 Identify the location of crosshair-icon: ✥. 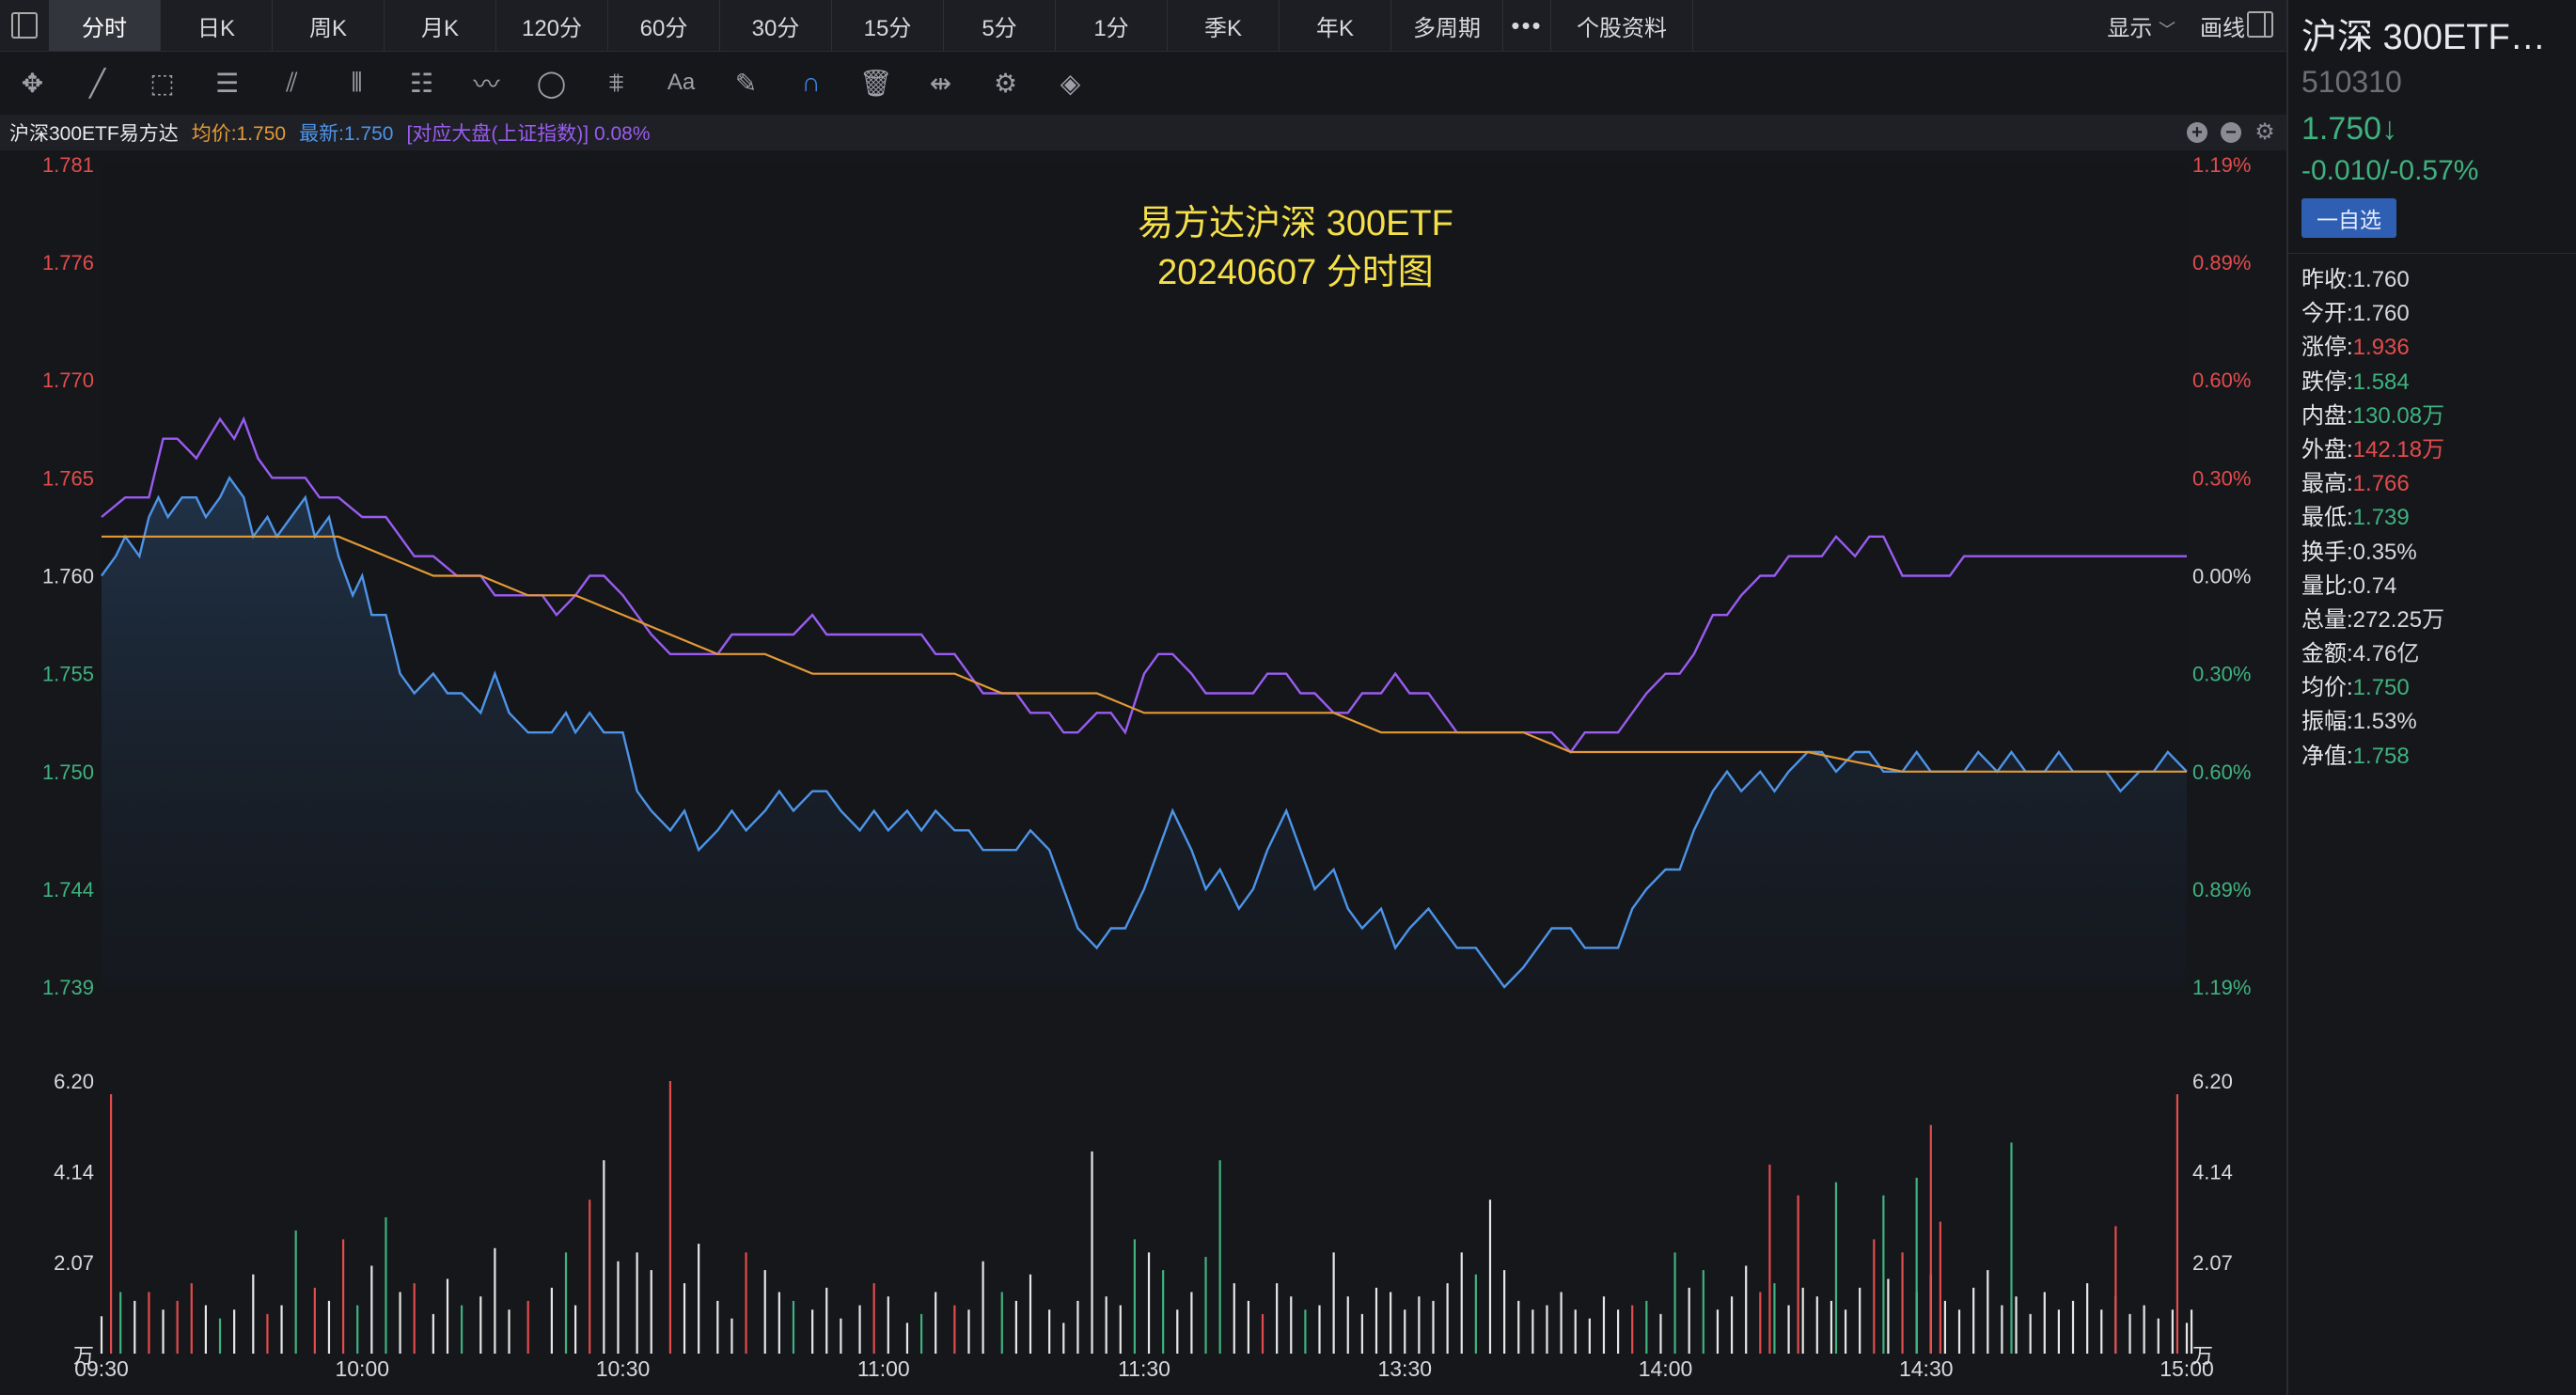
(33, 83).